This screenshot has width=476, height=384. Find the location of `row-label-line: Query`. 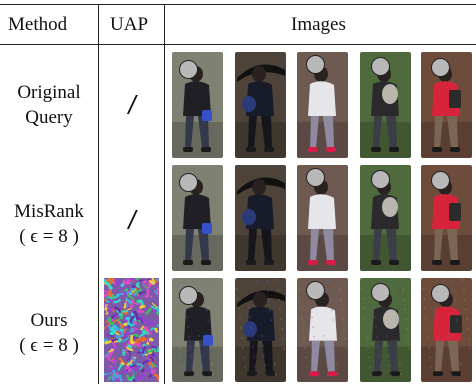

row-label-line: Query is located at coordinates (49, 117).